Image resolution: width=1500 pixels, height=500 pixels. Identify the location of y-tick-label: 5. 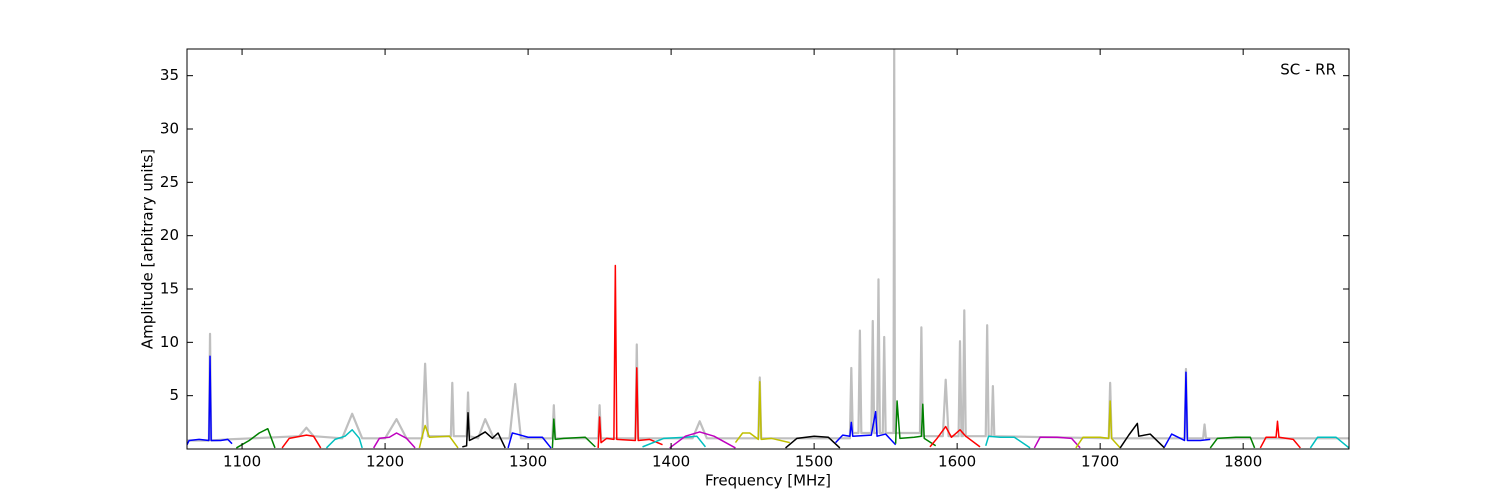
(174, 395).